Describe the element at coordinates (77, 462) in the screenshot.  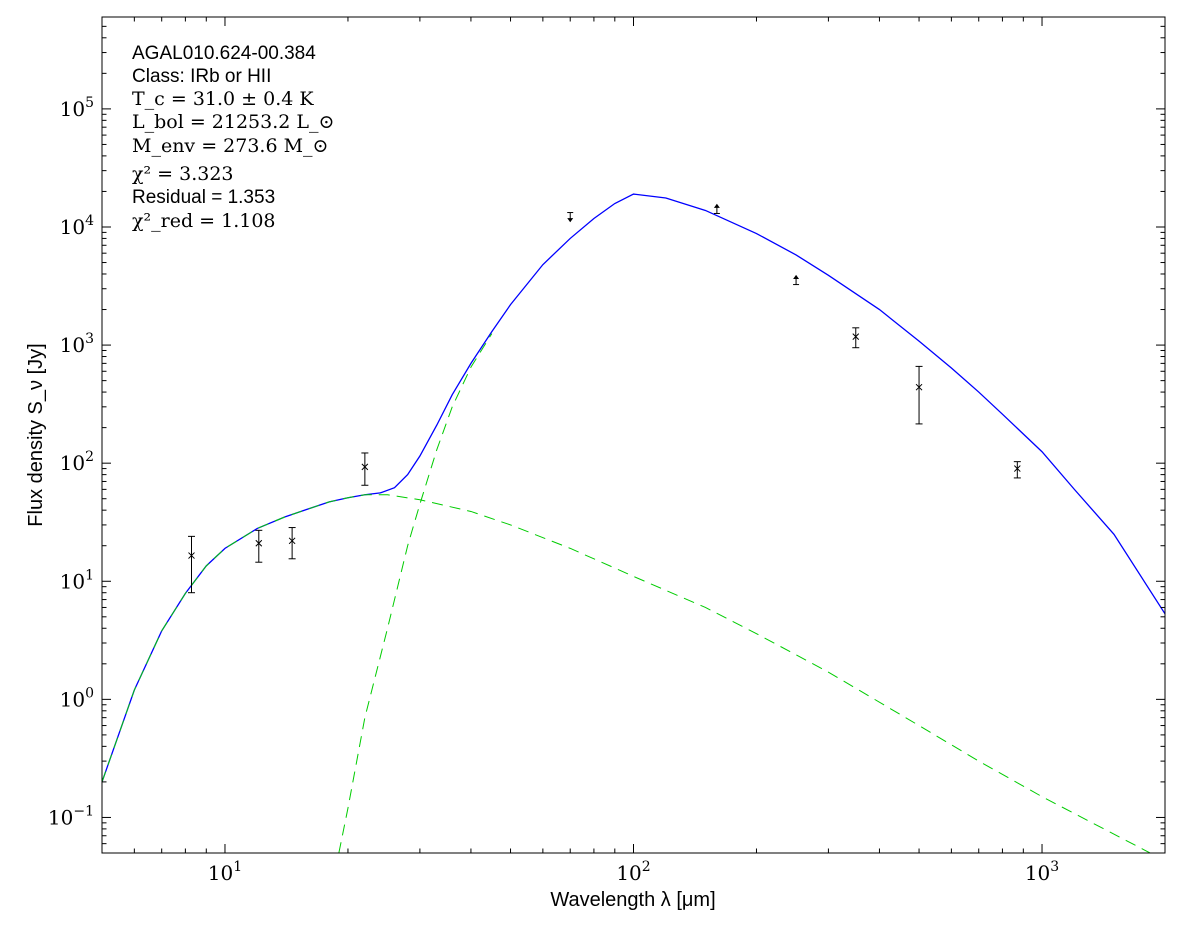
I see `y-tick-label: 10²` at that location.